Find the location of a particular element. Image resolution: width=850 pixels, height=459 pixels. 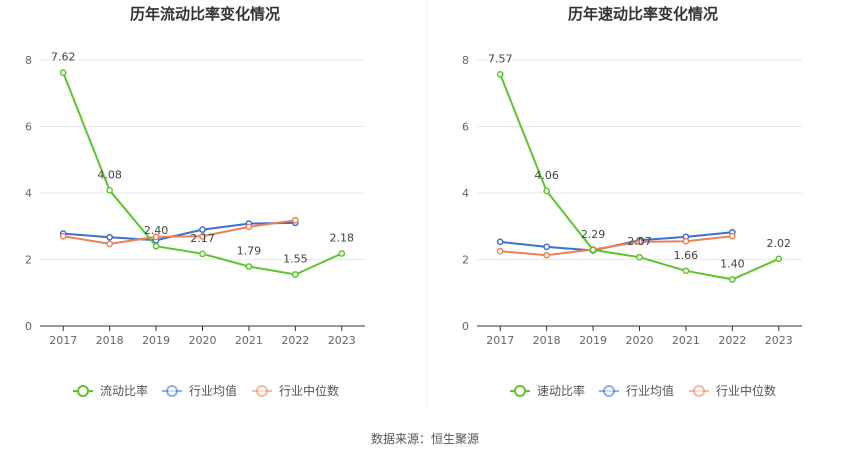

legend-label: 流动比率 is located at coordinates (124, 390).